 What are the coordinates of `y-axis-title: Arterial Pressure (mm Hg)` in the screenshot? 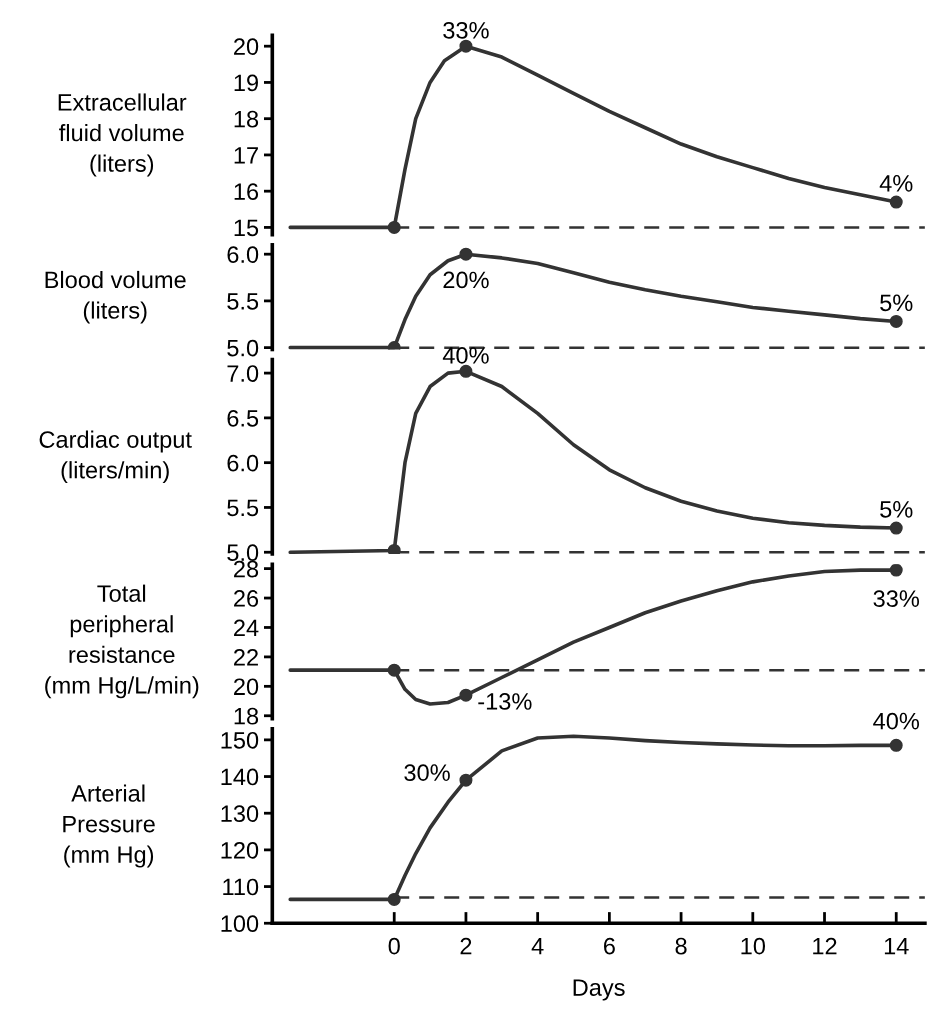 It's located at (109, 826).